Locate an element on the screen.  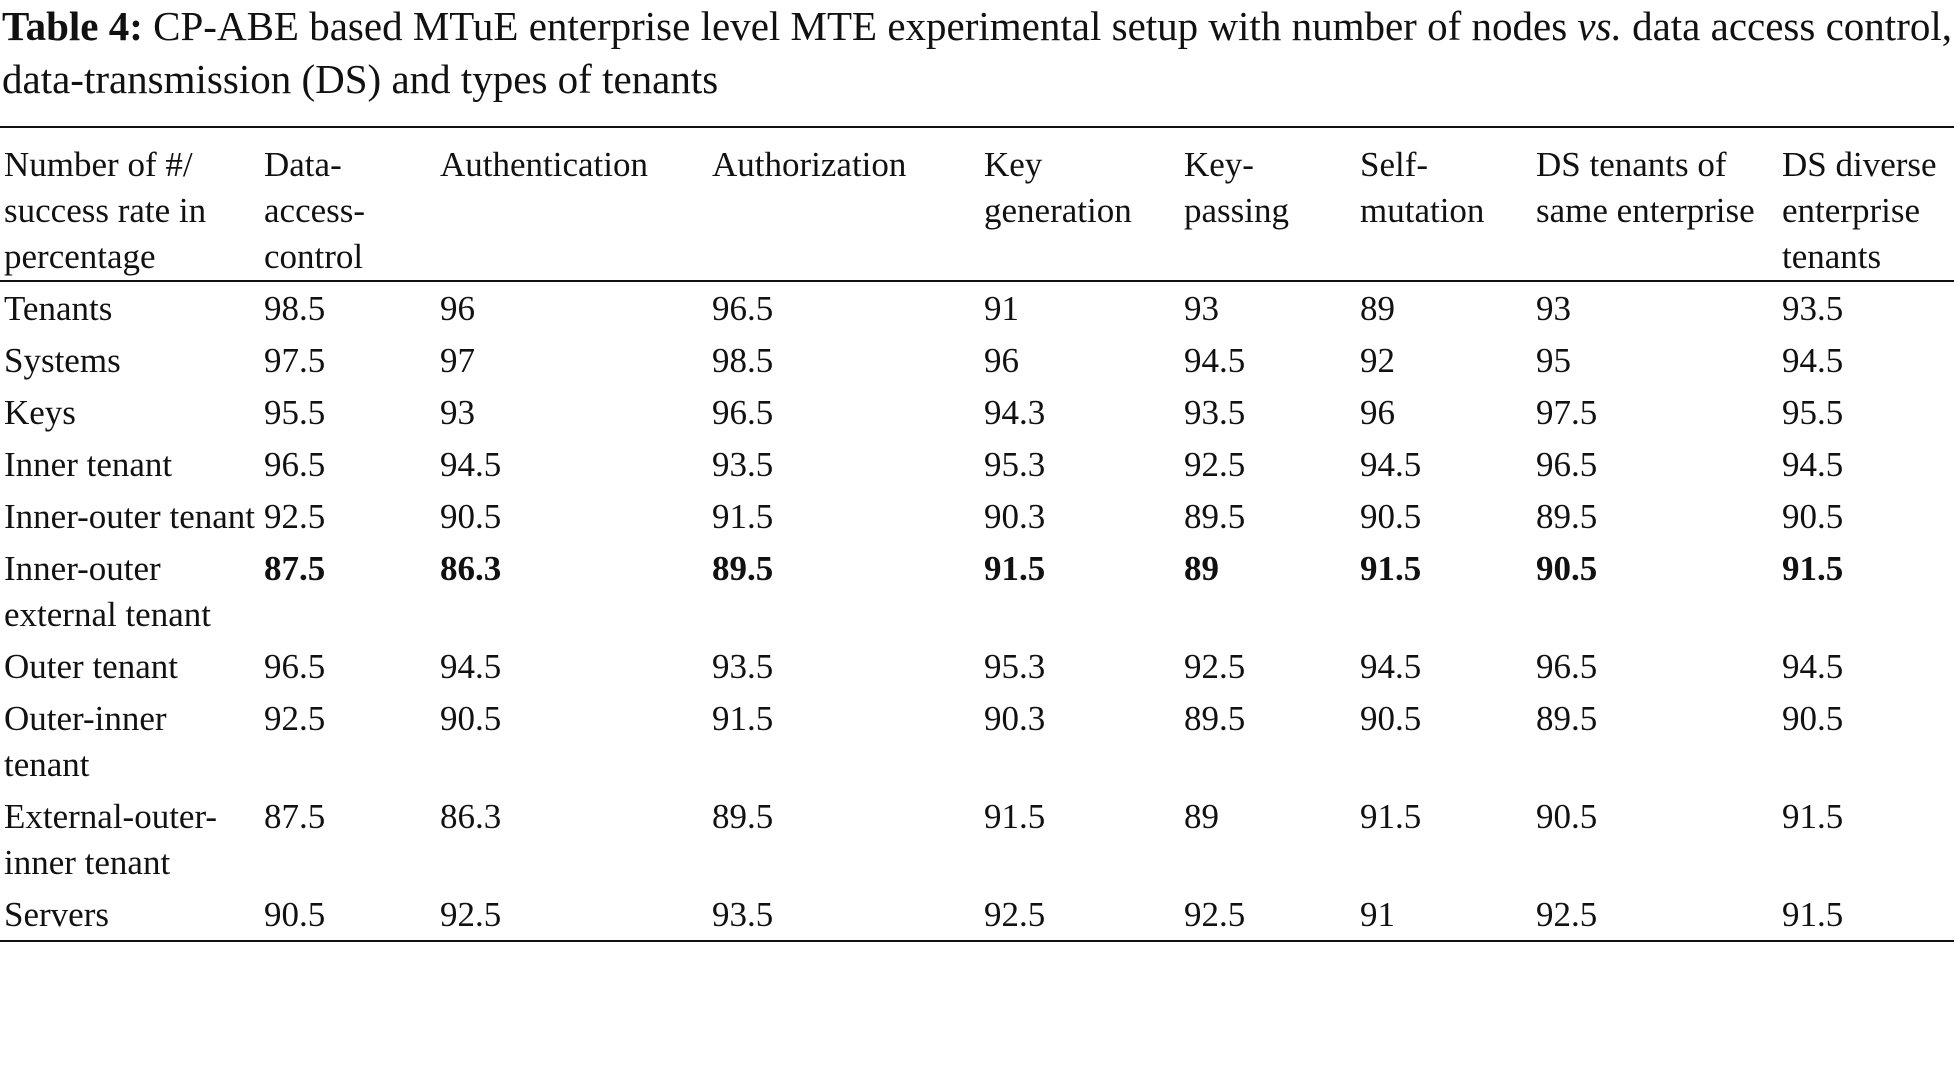
column-header: Self-mutation is located at coordinates (1422, 187).